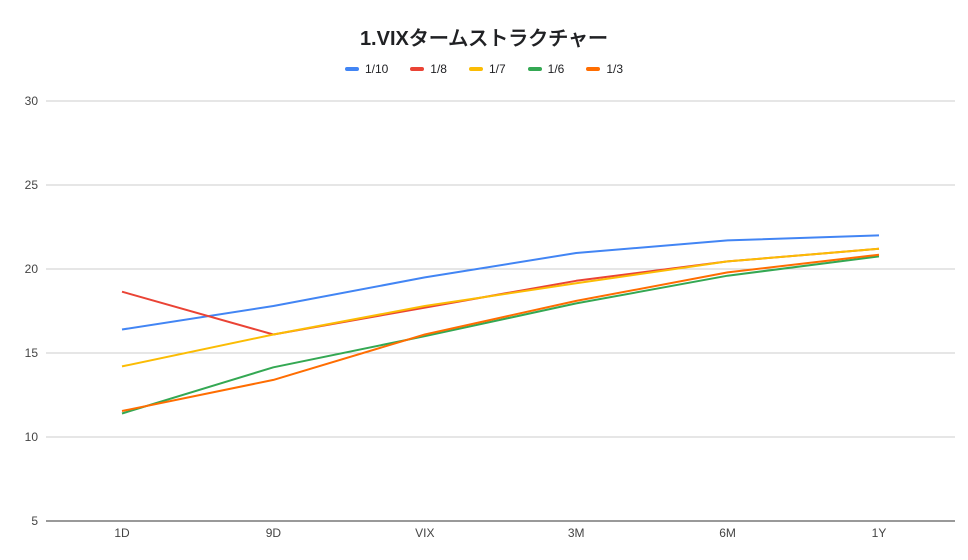 The height and width of the screenshot is (560, 968). What do you see at coordinates (424, 533) in the screenshot?
I see `x-tick-label: VIX` at bounding box center [424, 533].